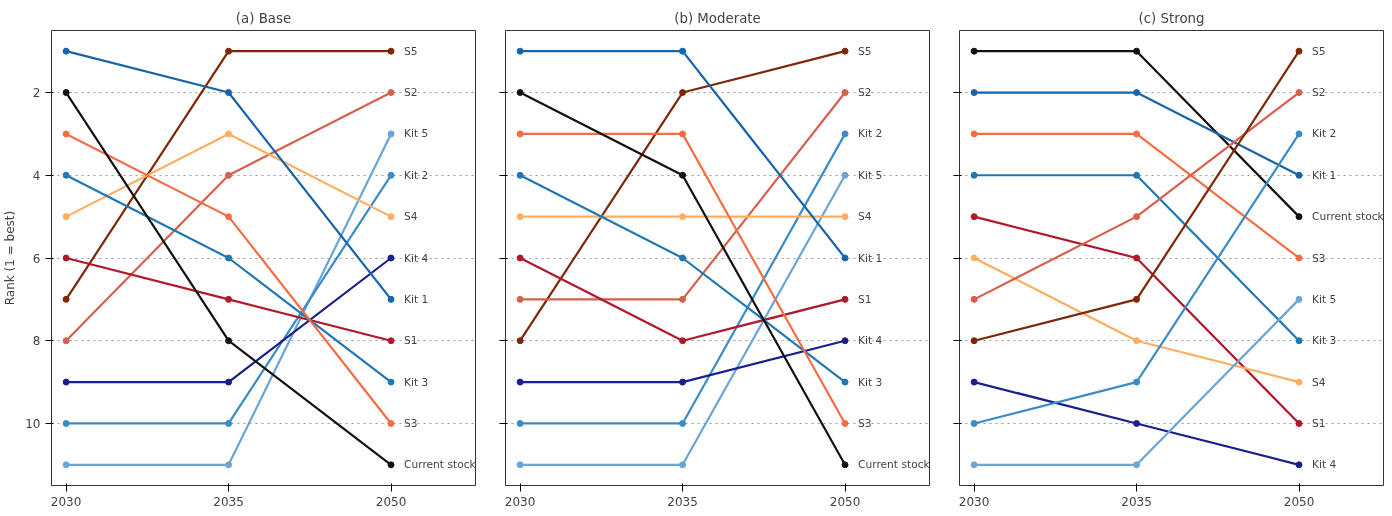  Describe the element at coordinates (1324, 299) in the screenshot. I see `series-label: Kit 5` at that location.